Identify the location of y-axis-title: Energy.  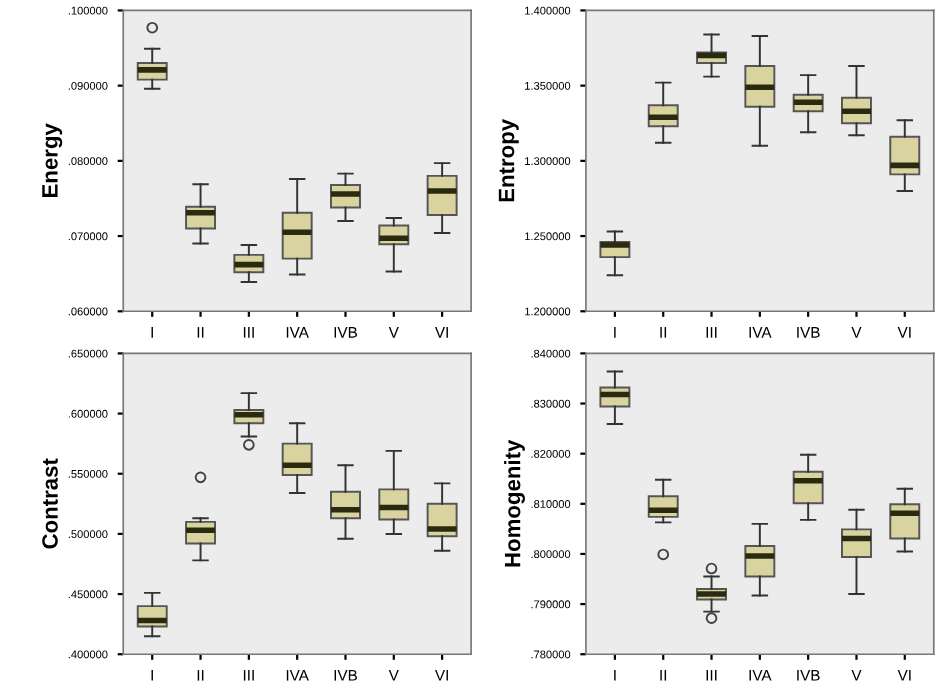
(52, 160).